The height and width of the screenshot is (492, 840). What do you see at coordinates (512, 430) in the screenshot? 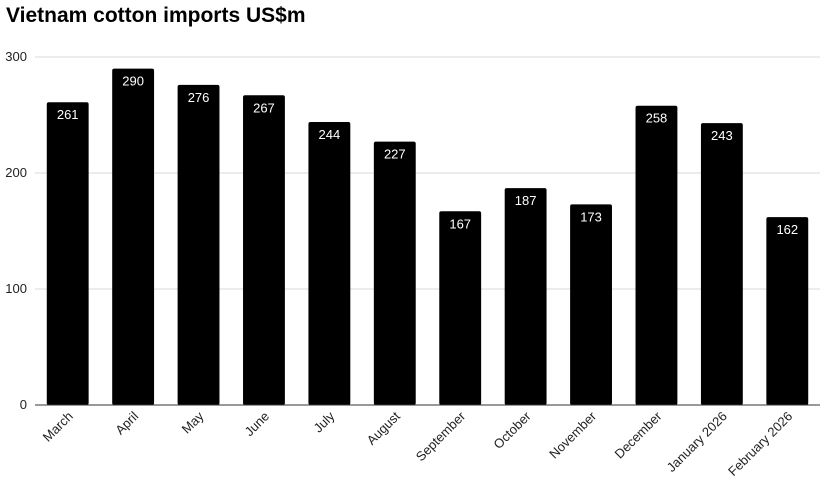
I see `x-tick-label: October` at bounding box center [512, 430].